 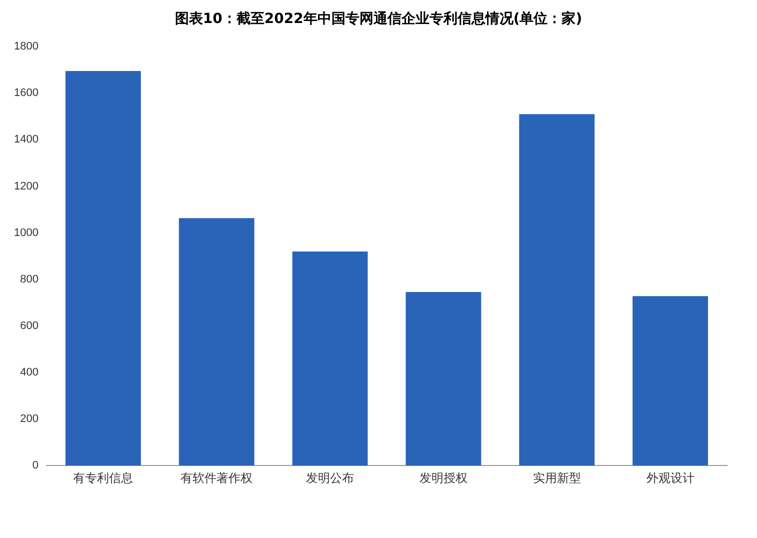 What do you see at coordinates (443, 478) in the screenshot?
I see `x-tick-label: 发明授权` at bounding box center [443, 478].